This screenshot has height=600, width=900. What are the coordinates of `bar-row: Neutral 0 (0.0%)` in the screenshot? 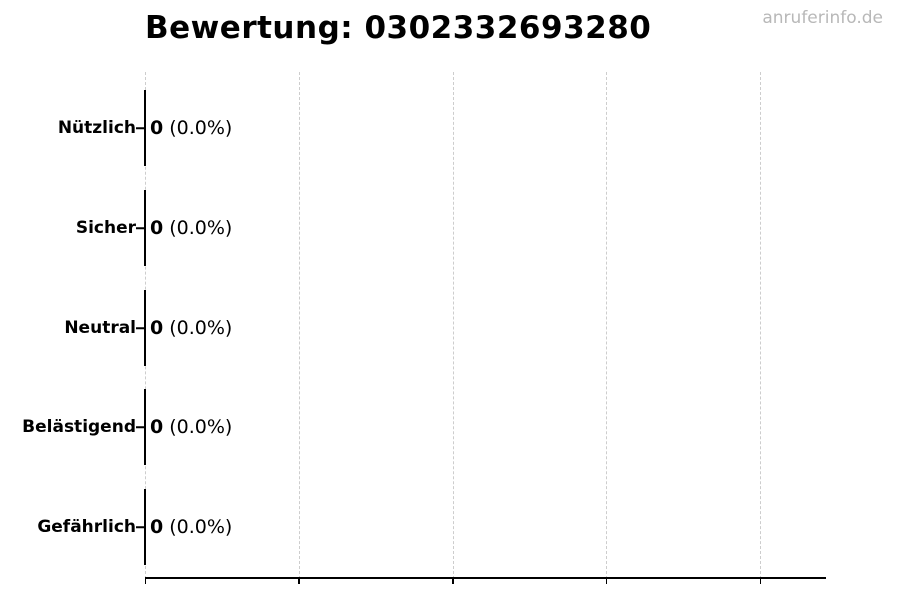 It's located at (450, 328).